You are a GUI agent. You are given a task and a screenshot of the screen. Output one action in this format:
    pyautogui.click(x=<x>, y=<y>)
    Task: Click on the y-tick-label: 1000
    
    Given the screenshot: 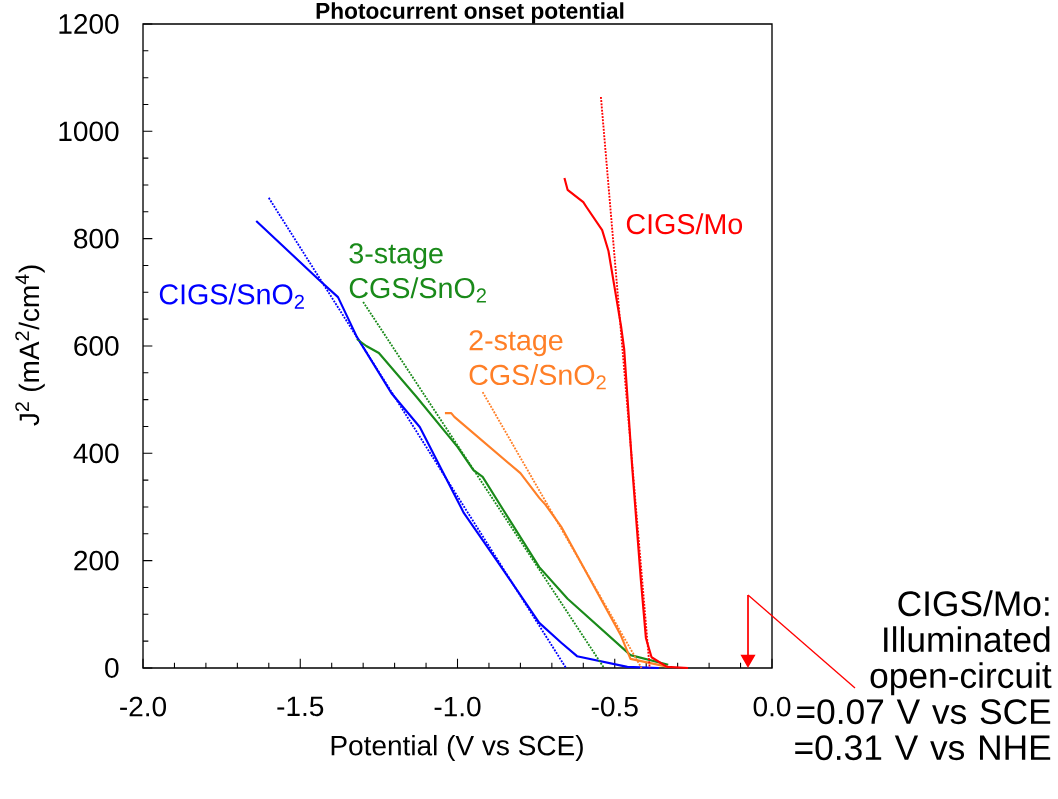 What is the action you would take?
    pyautogui.click(x=89, y=131)
    